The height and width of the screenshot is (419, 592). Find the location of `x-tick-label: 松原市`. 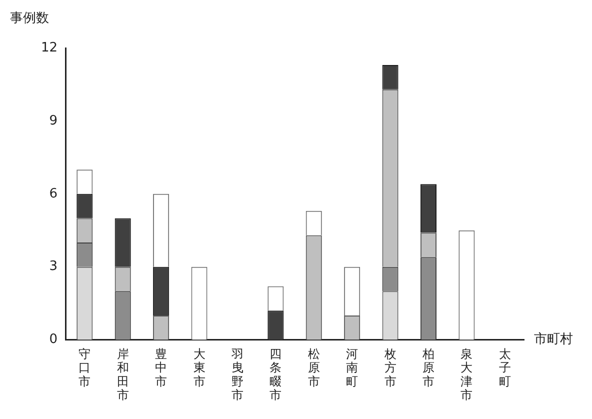

x-tick-label: 松原市 is located at coordinates (314, 367).